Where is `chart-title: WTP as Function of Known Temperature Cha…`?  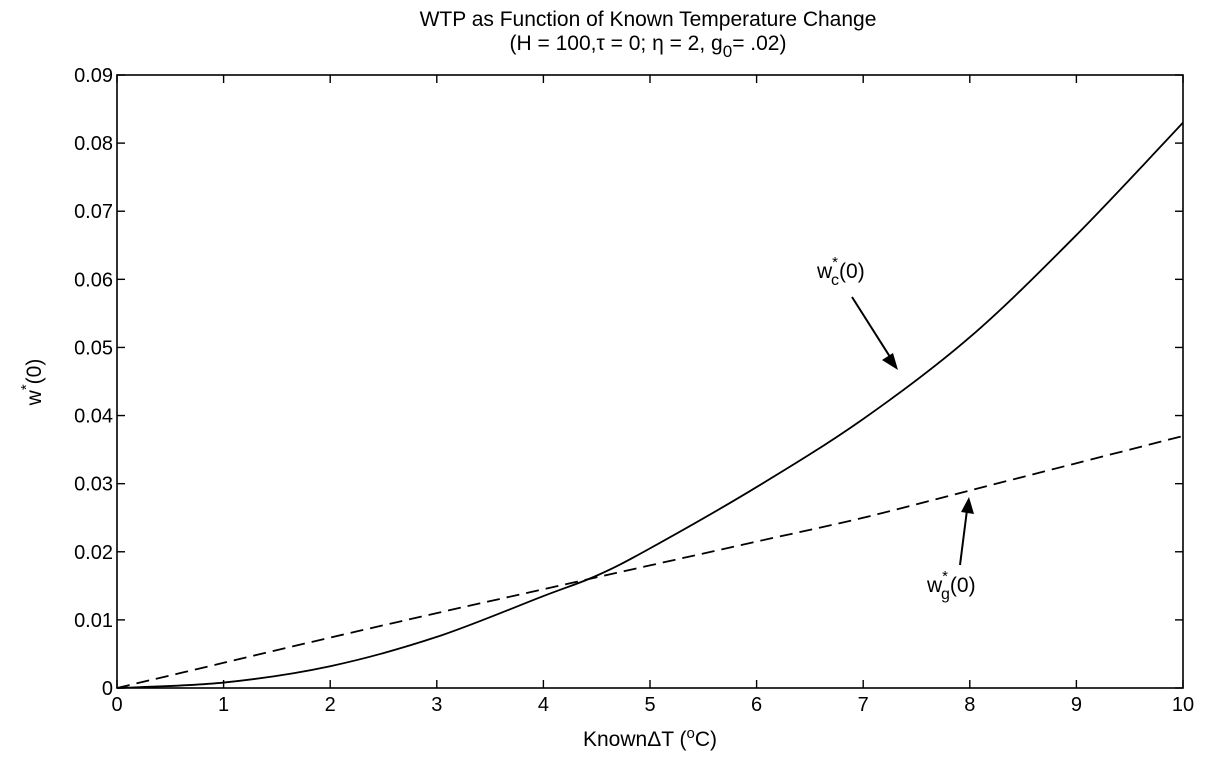
chart-title: WTP as Function of Known Temperature Cha… is located at coordinates (648, 19).